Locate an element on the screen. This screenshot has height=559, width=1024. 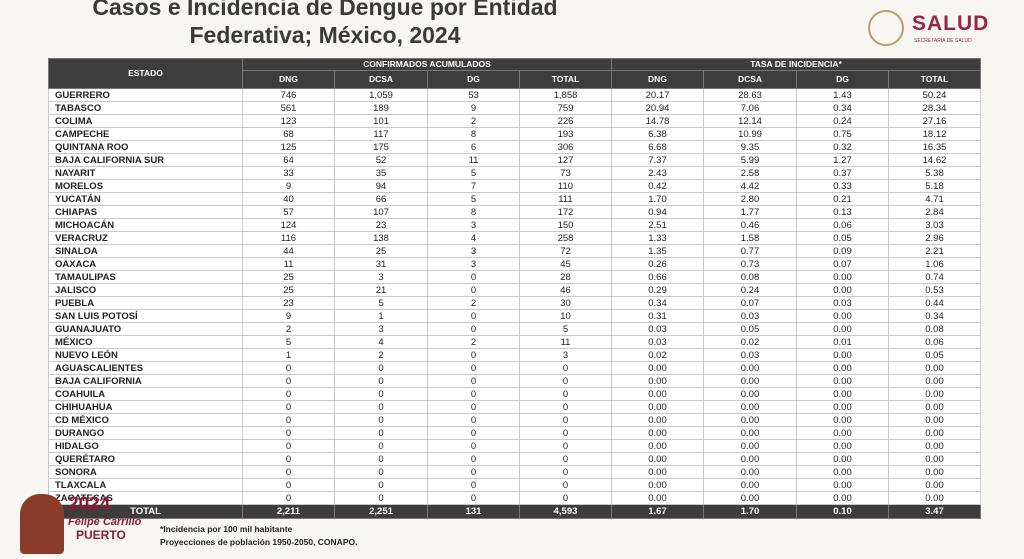
state-name: SINALOA is located at coordinates (145, 251).